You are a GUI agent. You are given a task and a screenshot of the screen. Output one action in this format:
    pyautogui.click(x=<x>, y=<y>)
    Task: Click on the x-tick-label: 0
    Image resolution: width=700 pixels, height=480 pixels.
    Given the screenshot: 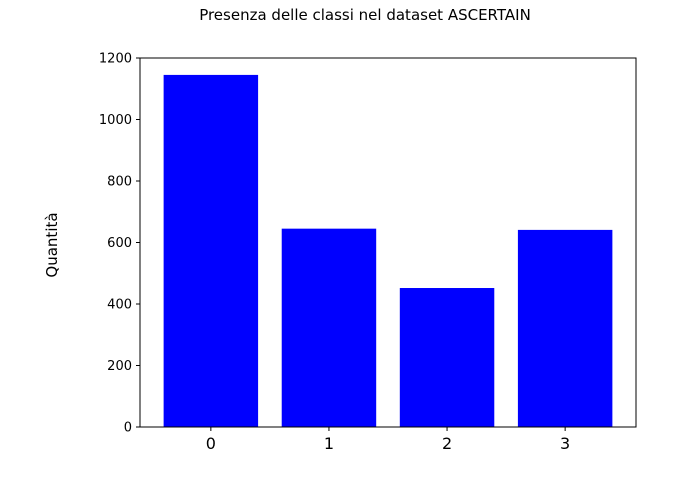 What is the action you would take?
    pyautogui.click(x=211, y=443)
    